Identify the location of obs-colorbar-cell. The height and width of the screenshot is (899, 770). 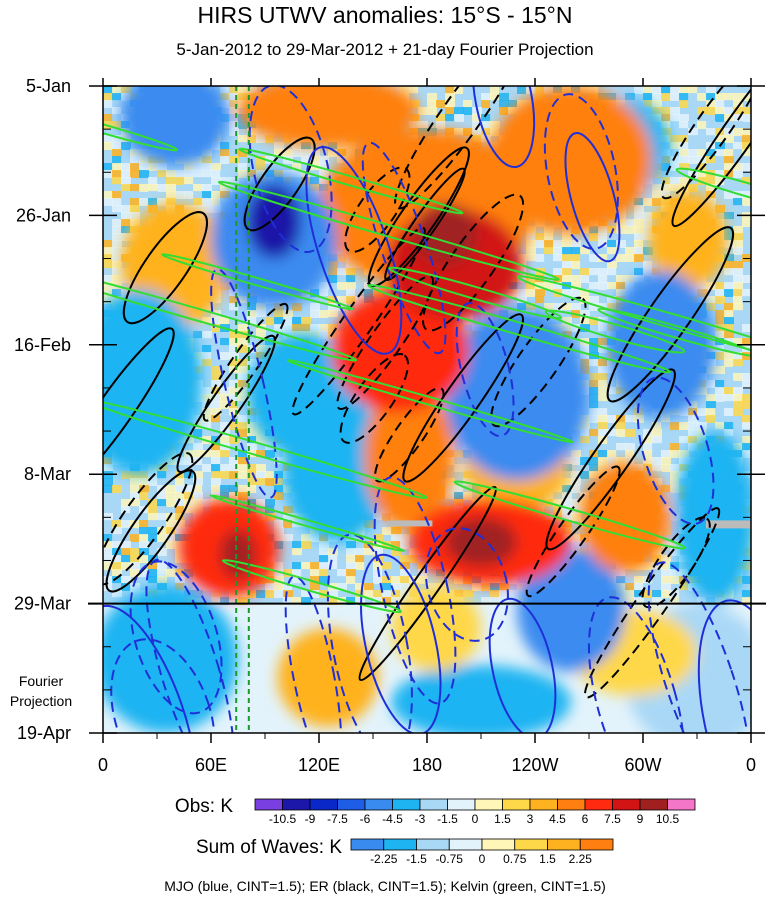
(323, 804).